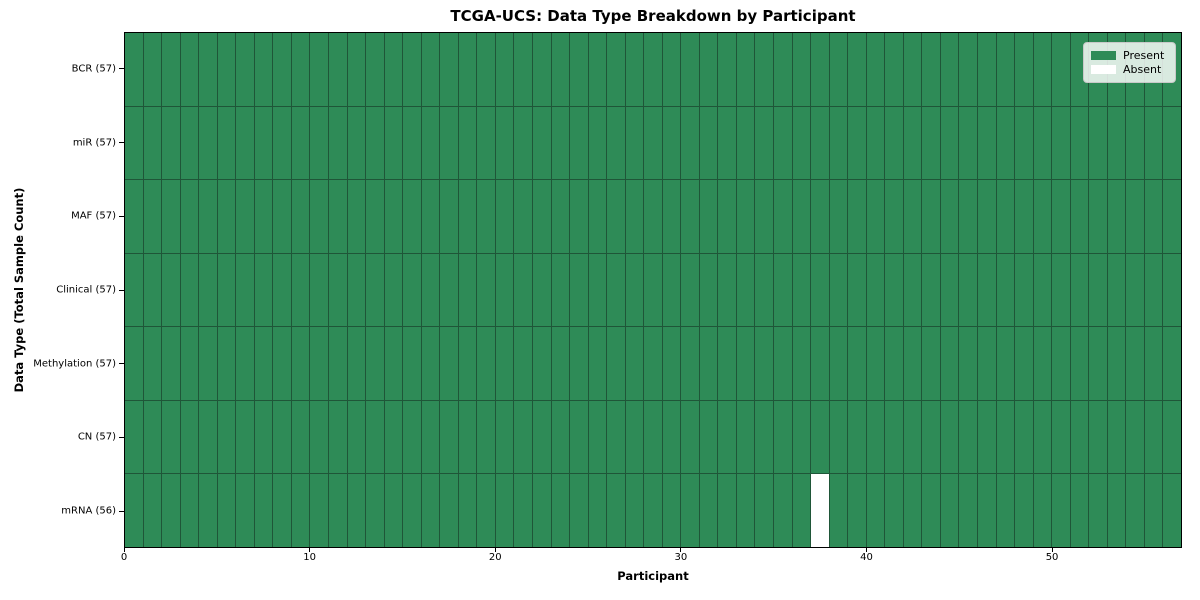 This screenshot has width=1200, height=600. Describe the element at coordinates (86, 290) in the screenshot. I see `y-tick-label: Clinical (57)` at that location.